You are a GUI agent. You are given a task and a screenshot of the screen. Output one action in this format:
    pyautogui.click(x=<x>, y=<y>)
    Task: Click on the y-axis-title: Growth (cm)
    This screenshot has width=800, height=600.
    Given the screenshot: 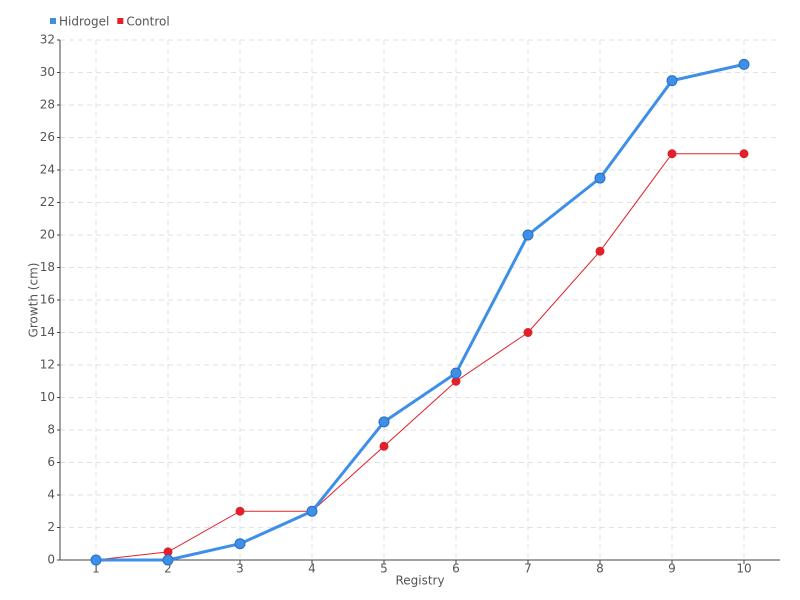 What is the action you would take?
    pyautogui.click(x=34, y=300)
    